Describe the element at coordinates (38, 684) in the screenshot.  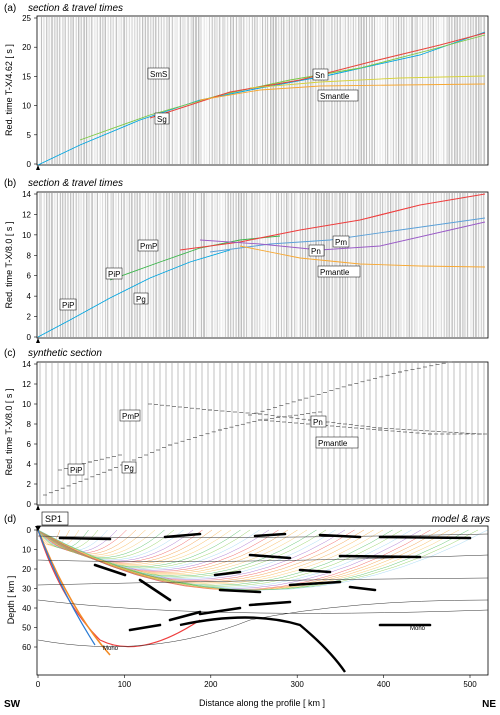
I see `x-tick-label: 0` at that location.